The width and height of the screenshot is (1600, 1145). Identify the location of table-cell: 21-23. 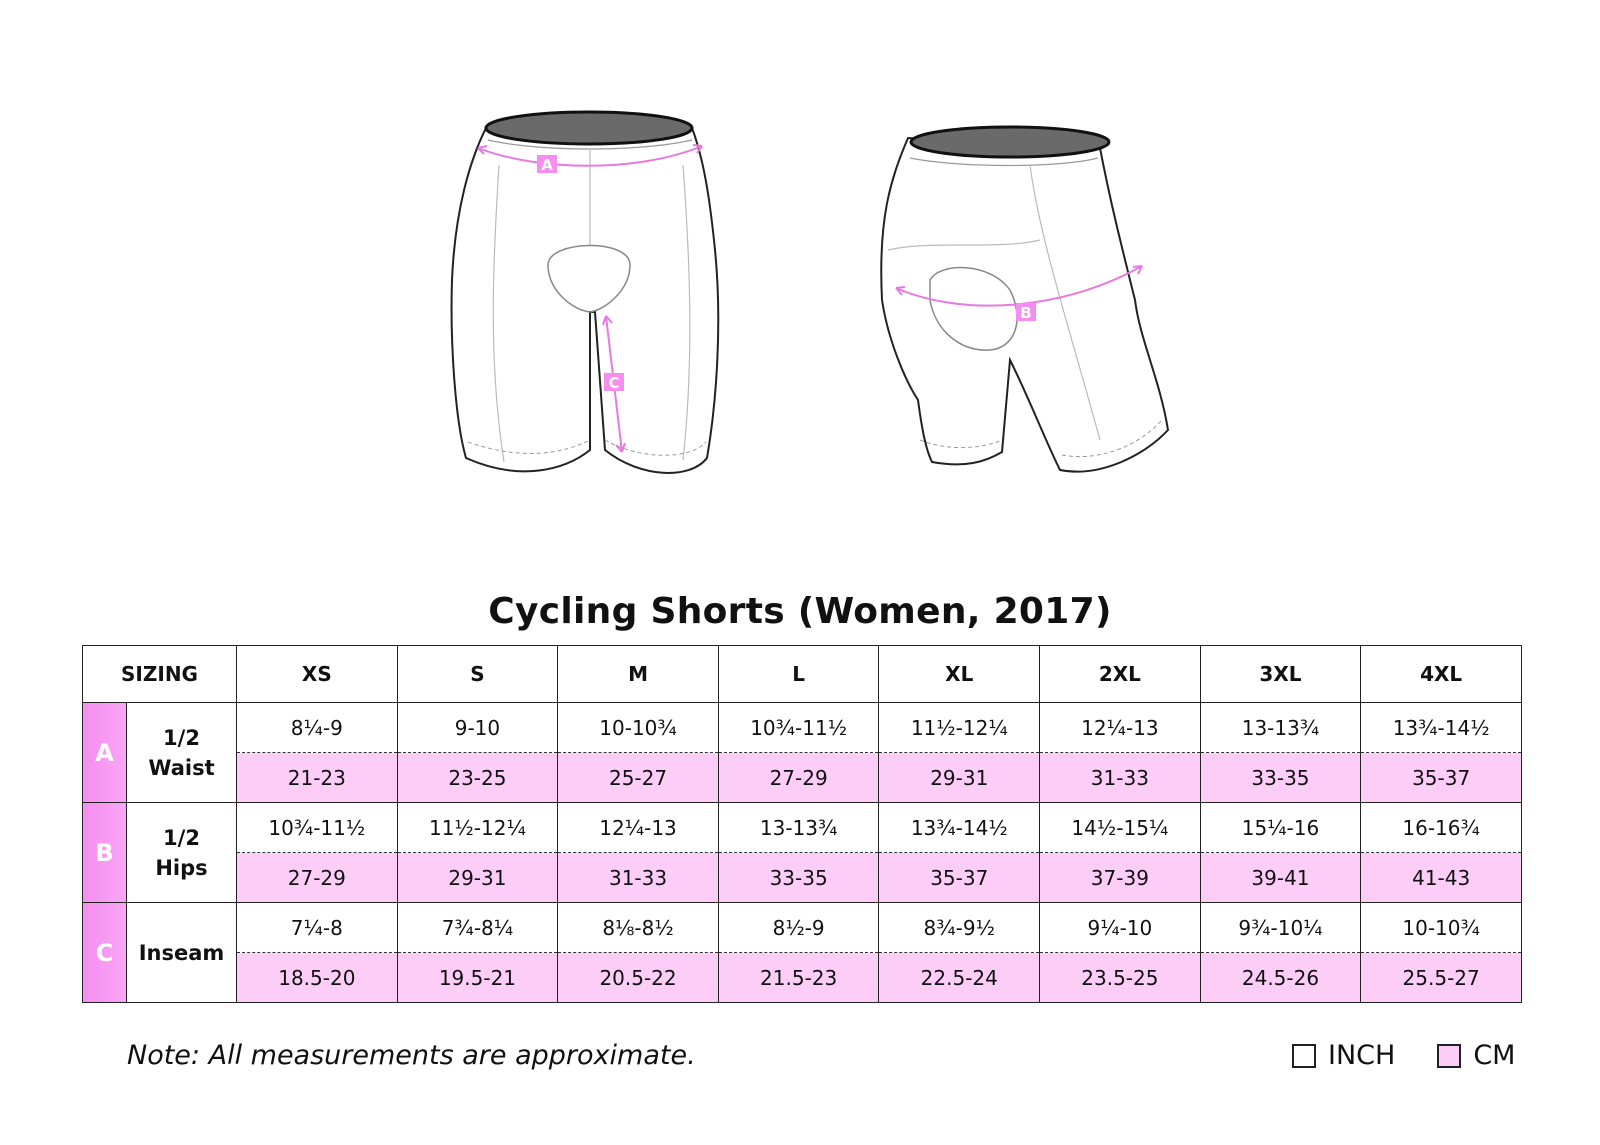
(317, 777).